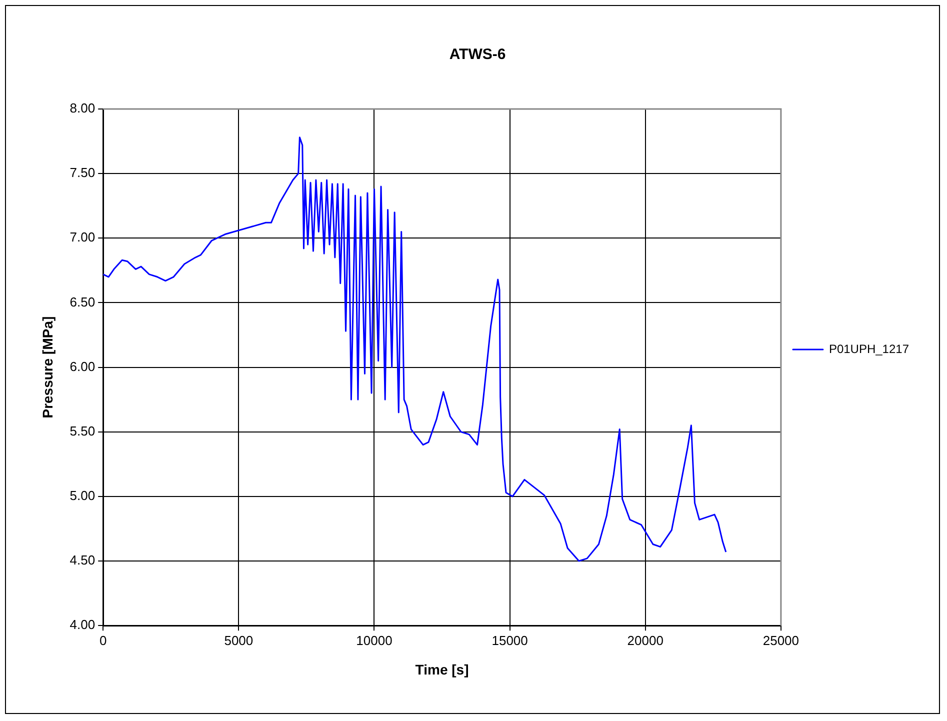 Image resolution: width=947 pixels, height=721 pixels. Describe the element at coordinates (645, 640) in the screenshot. I see `x-tick-label: 20000` at that location.